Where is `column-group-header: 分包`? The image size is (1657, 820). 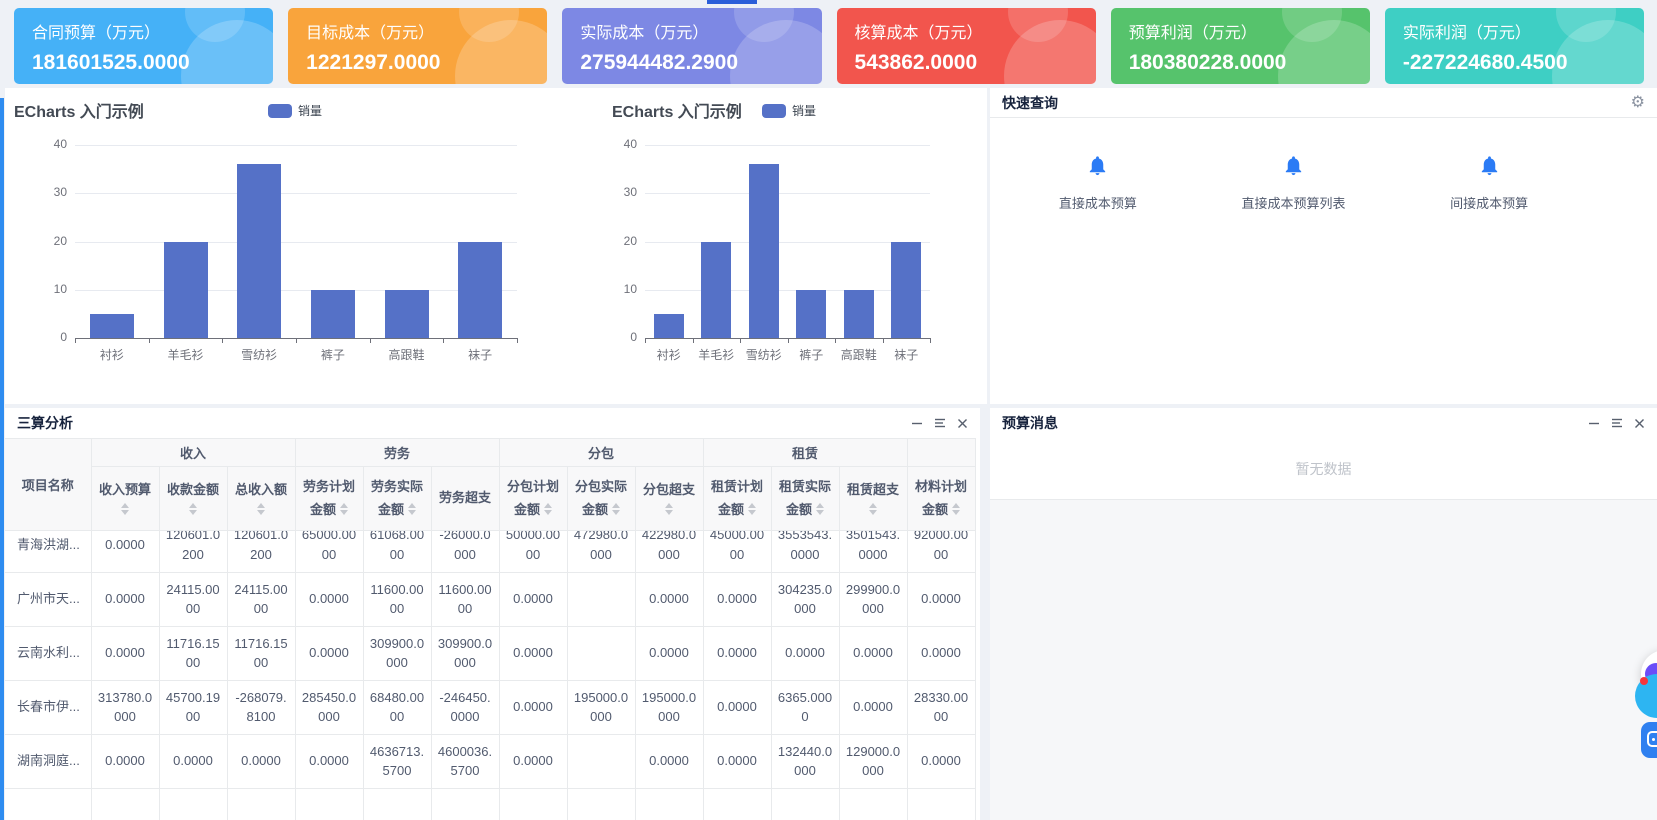 column-group-header: 分包 is located at coordinates (601, 452).